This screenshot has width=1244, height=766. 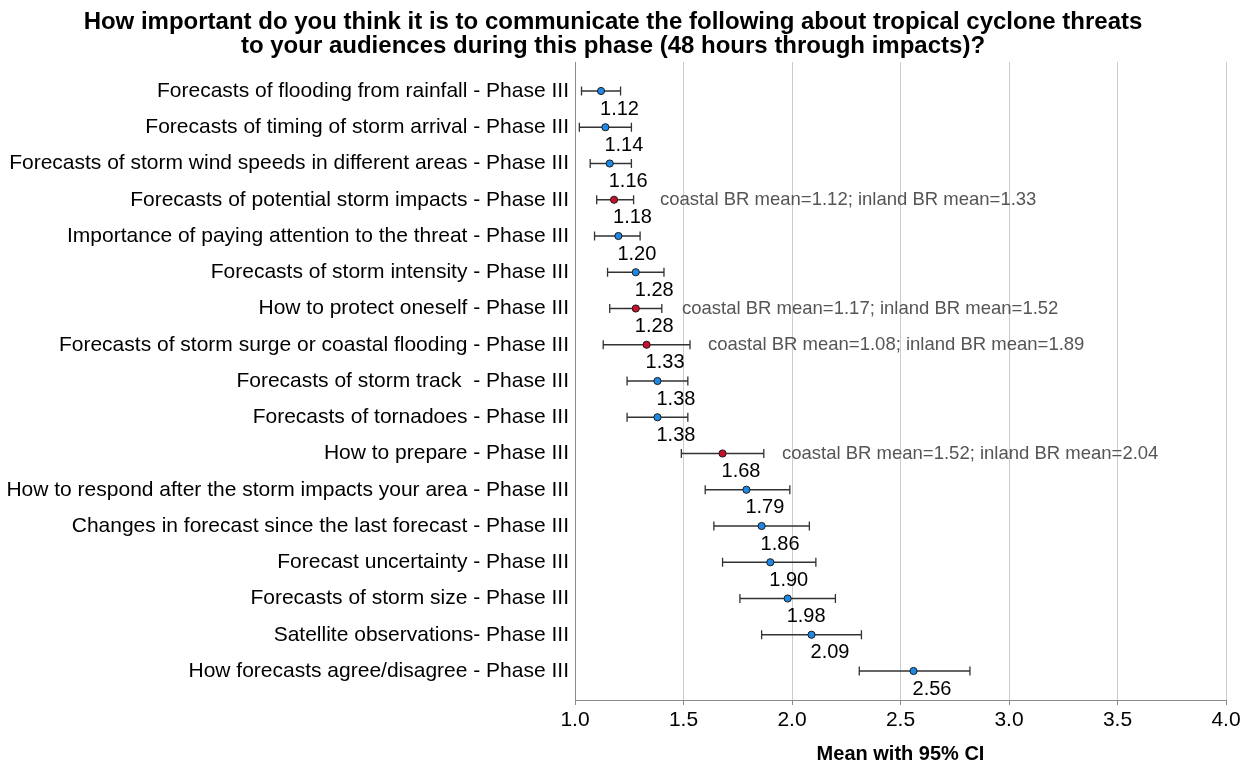 What do you see at coordinates (806, 615) in the screenshot?
I see `data-label: 1.98` at bounding box center [806, 615].